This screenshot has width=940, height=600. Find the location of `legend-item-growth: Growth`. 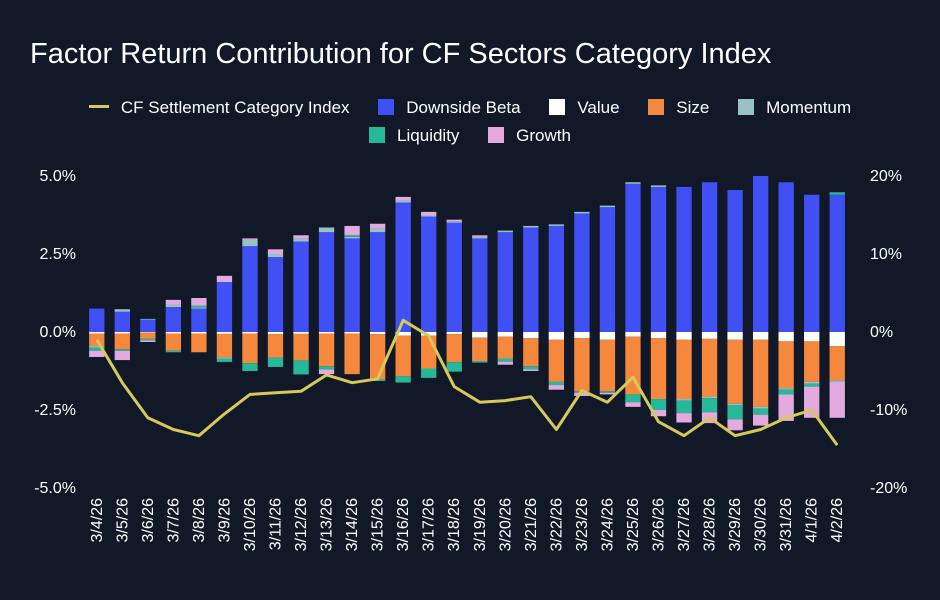

legend-item-growth: Growth is located at coordinates (529, 136).